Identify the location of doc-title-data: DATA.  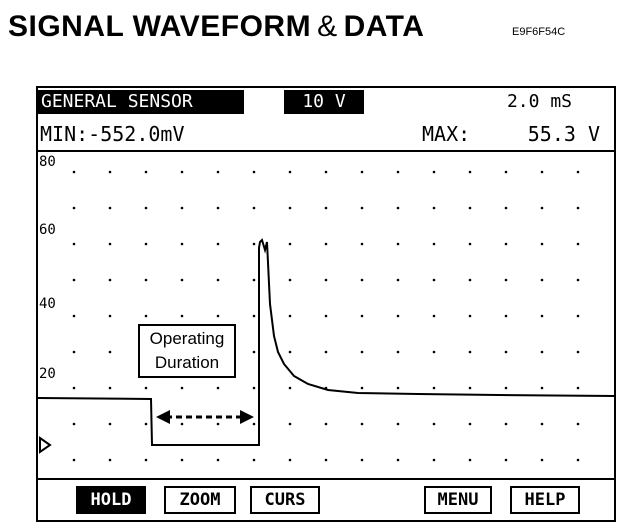
(384, 26).